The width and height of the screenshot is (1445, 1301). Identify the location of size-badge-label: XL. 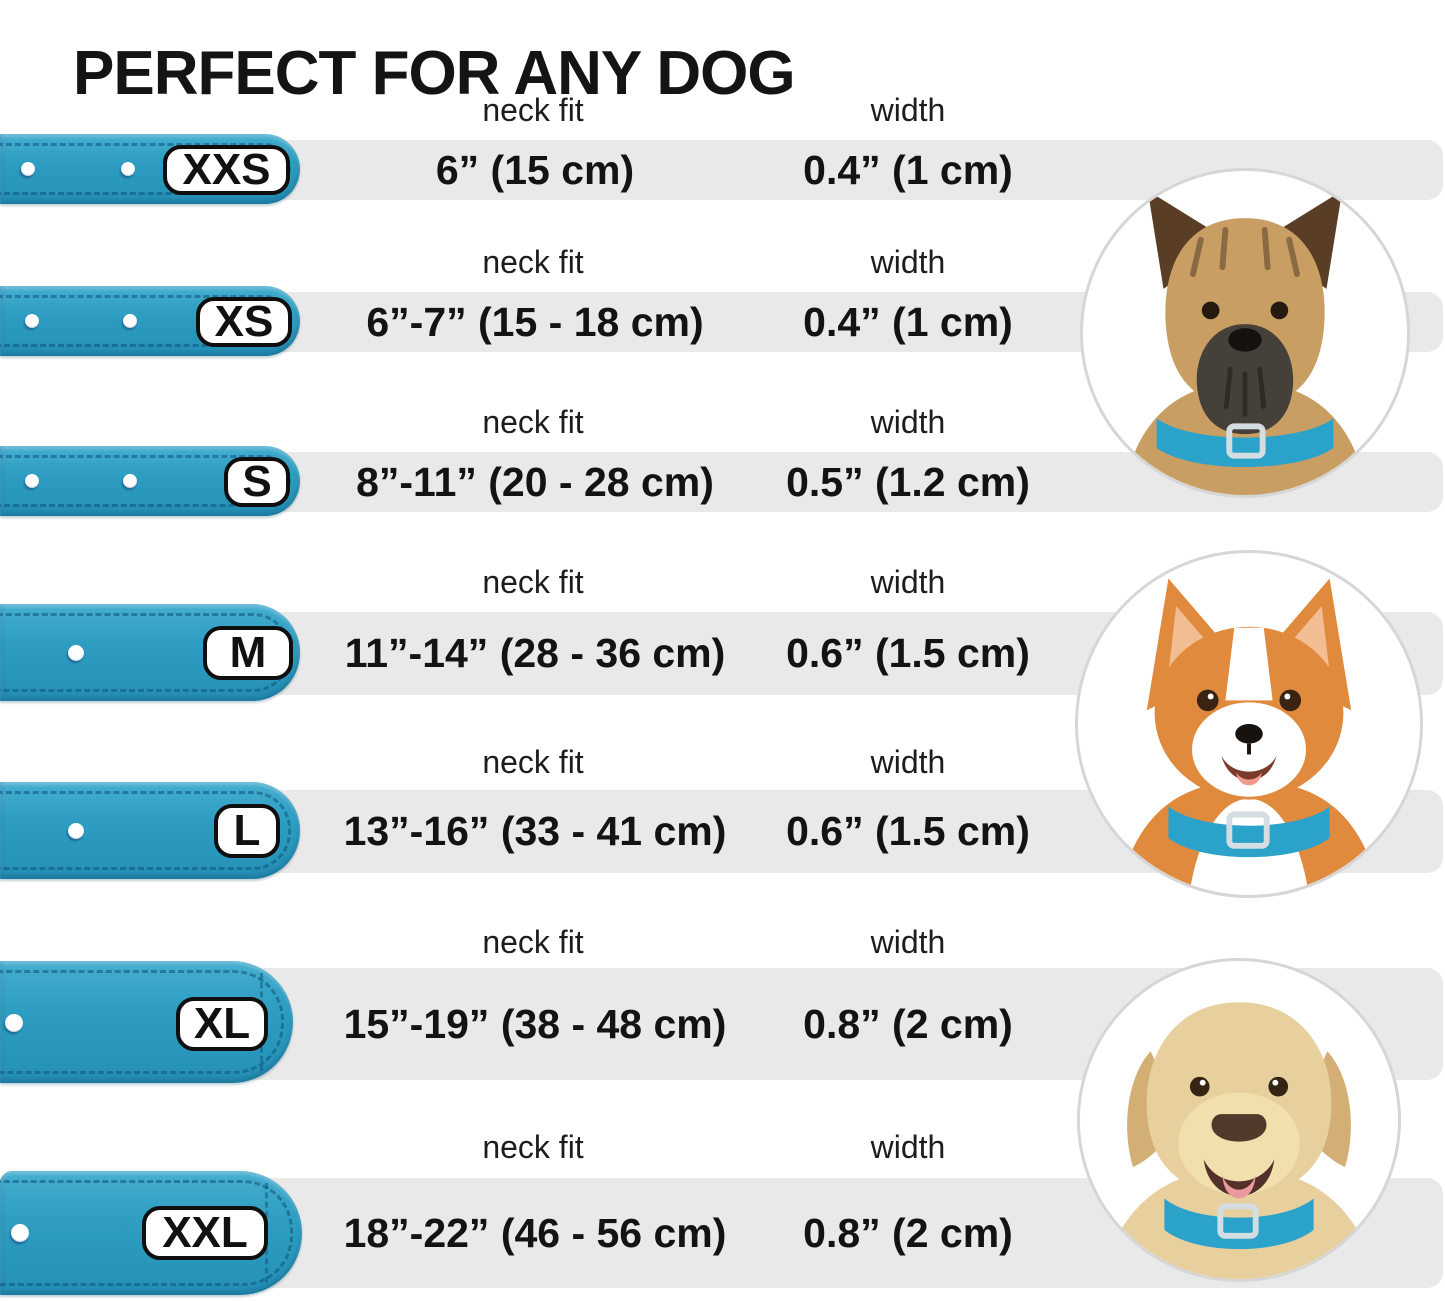
(222, 1023).